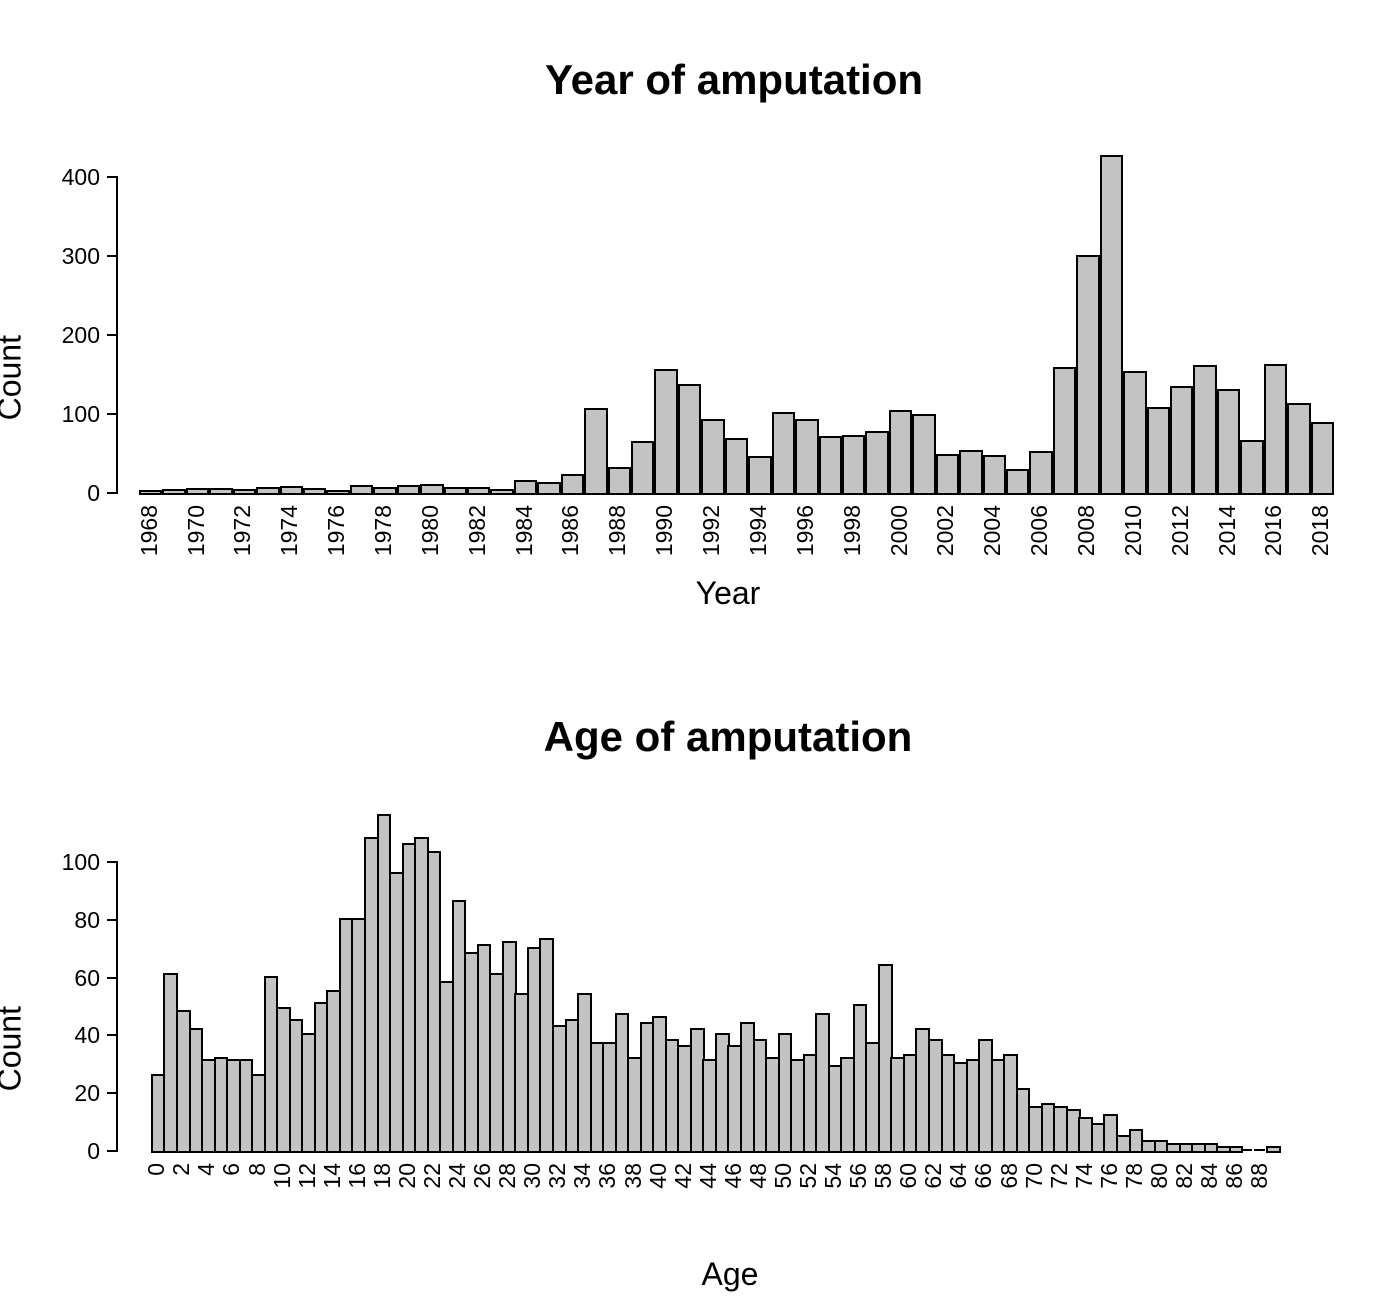 The image size is (1379, 1313). What do you see at coordinates (1085, 531) in the screenshot?
I see `x-tick-label: 2008` at bounding box center [1085, 531].